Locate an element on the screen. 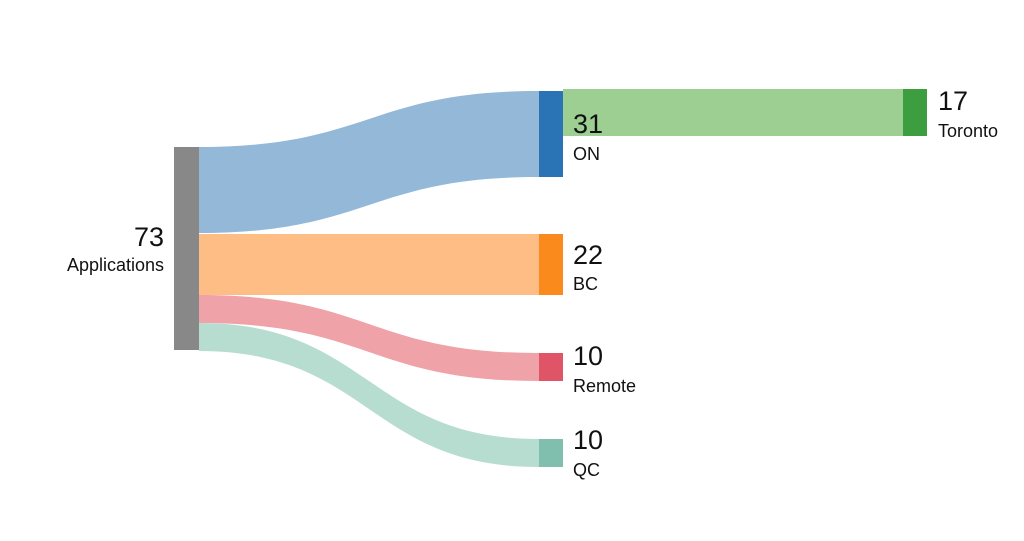 This screenshot has height=541, width=1024. node-applications-label: Applications is located at coordinates (115, 265).